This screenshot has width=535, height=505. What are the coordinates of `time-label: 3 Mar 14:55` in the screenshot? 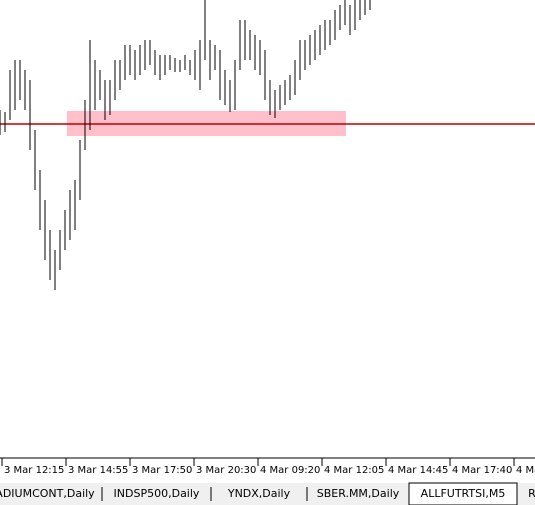 It's located at (98, 470).